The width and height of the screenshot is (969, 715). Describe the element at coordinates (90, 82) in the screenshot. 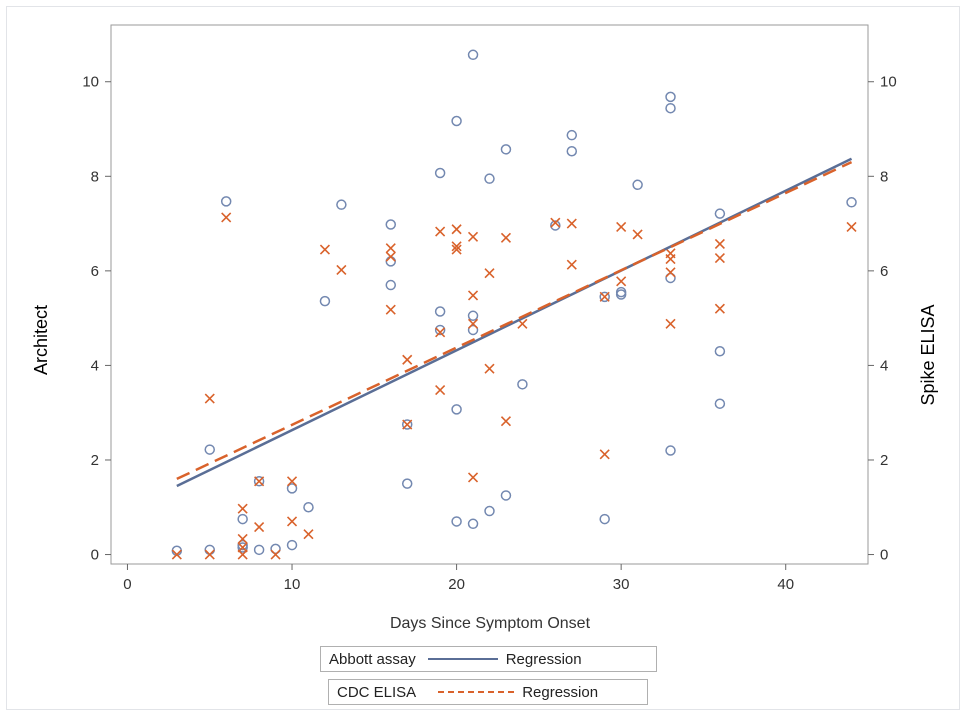

I see `y-tick-label: 10` at that location.